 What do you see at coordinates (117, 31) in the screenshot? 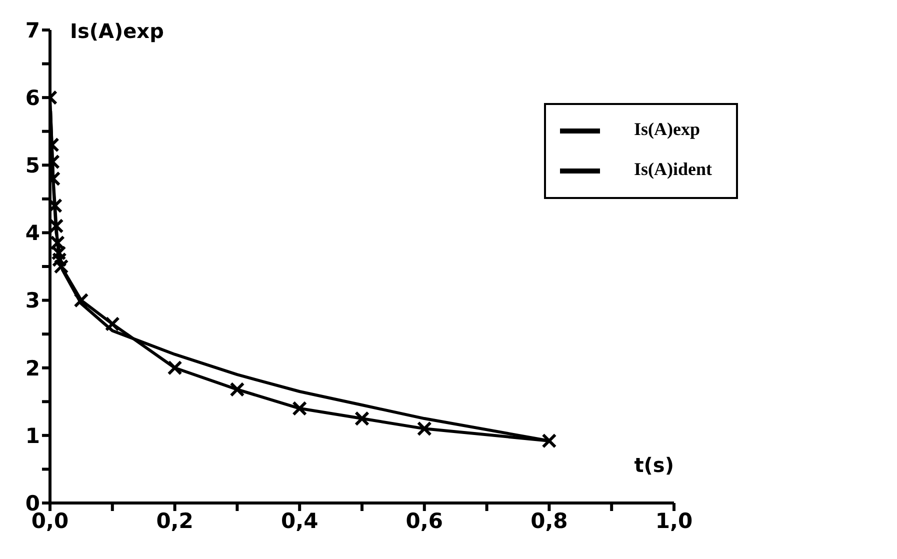
I see `y-axis-title: Is(A)exp` at bounding box center [117, 31].